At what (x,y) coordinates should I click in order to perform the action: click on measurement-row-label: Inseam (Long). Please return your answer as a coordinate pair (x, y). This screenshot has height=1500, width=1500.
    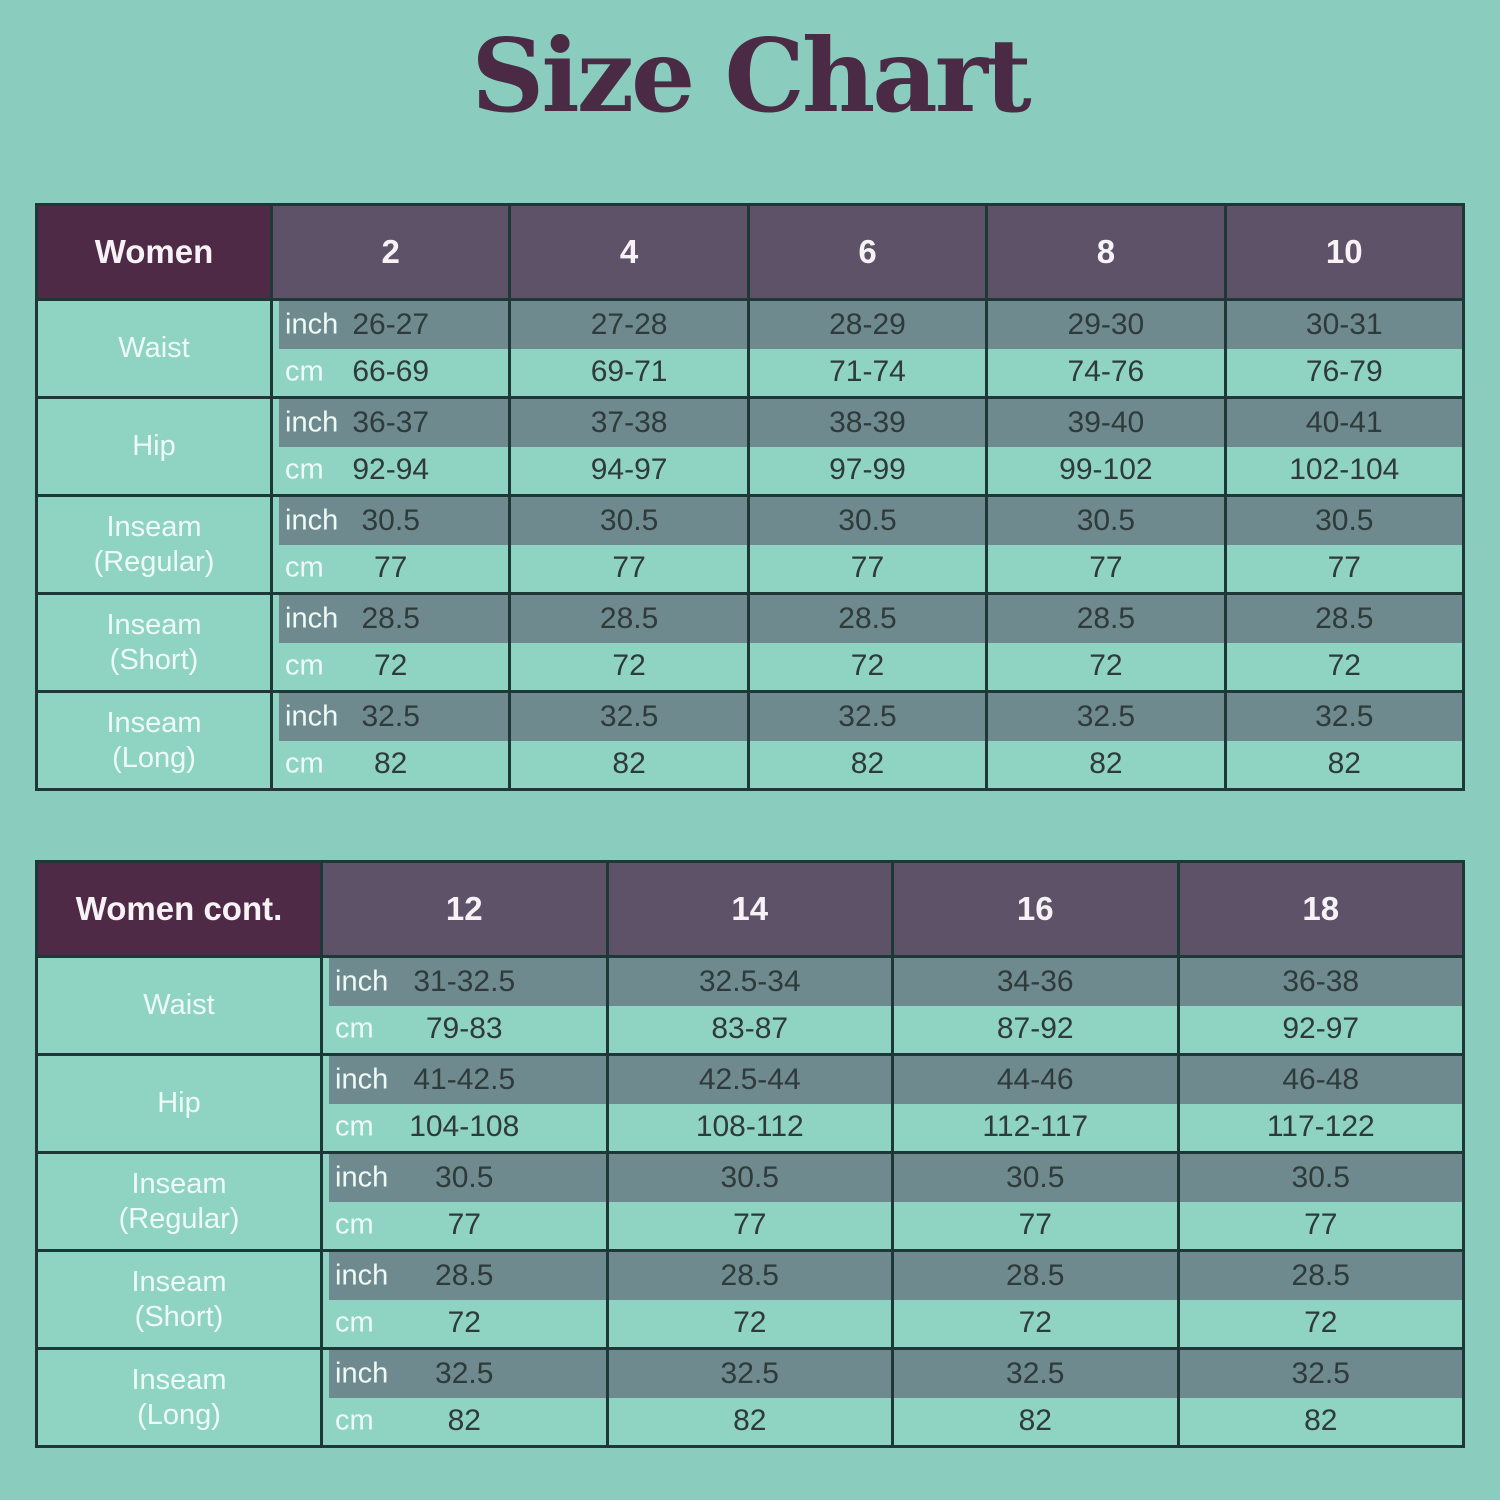
    Looking at the image, I should click on (154, 740).